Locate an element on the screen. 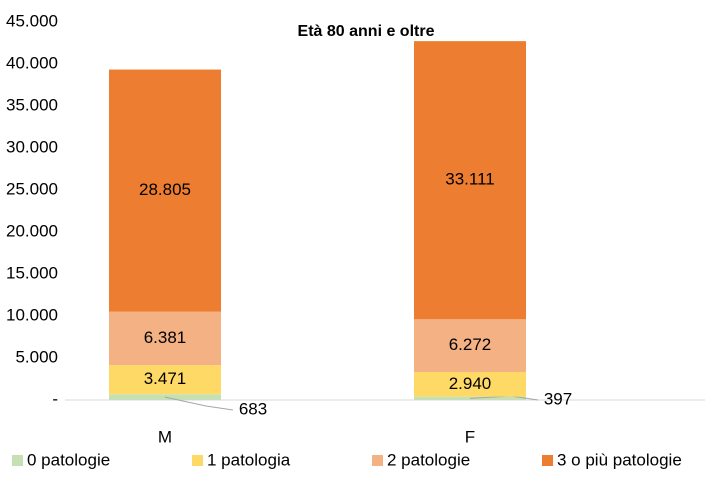 The width and height of the screenshot is (715, 496). legend-label: 1 patologia is located at coordinates (249, 459).